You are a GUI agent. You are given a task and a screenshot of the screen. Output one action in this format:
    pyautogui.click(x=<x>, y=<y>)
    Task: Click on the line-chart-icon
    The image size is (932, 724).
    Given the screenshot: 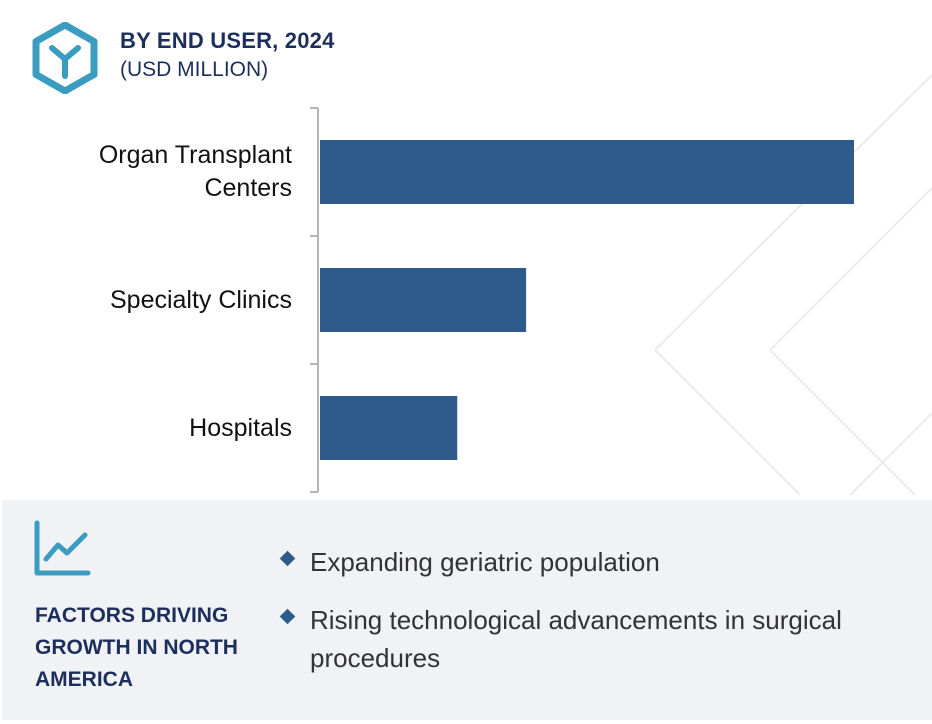 What is the action you would take?
    pyautogui.click(x=62, y=548)
    